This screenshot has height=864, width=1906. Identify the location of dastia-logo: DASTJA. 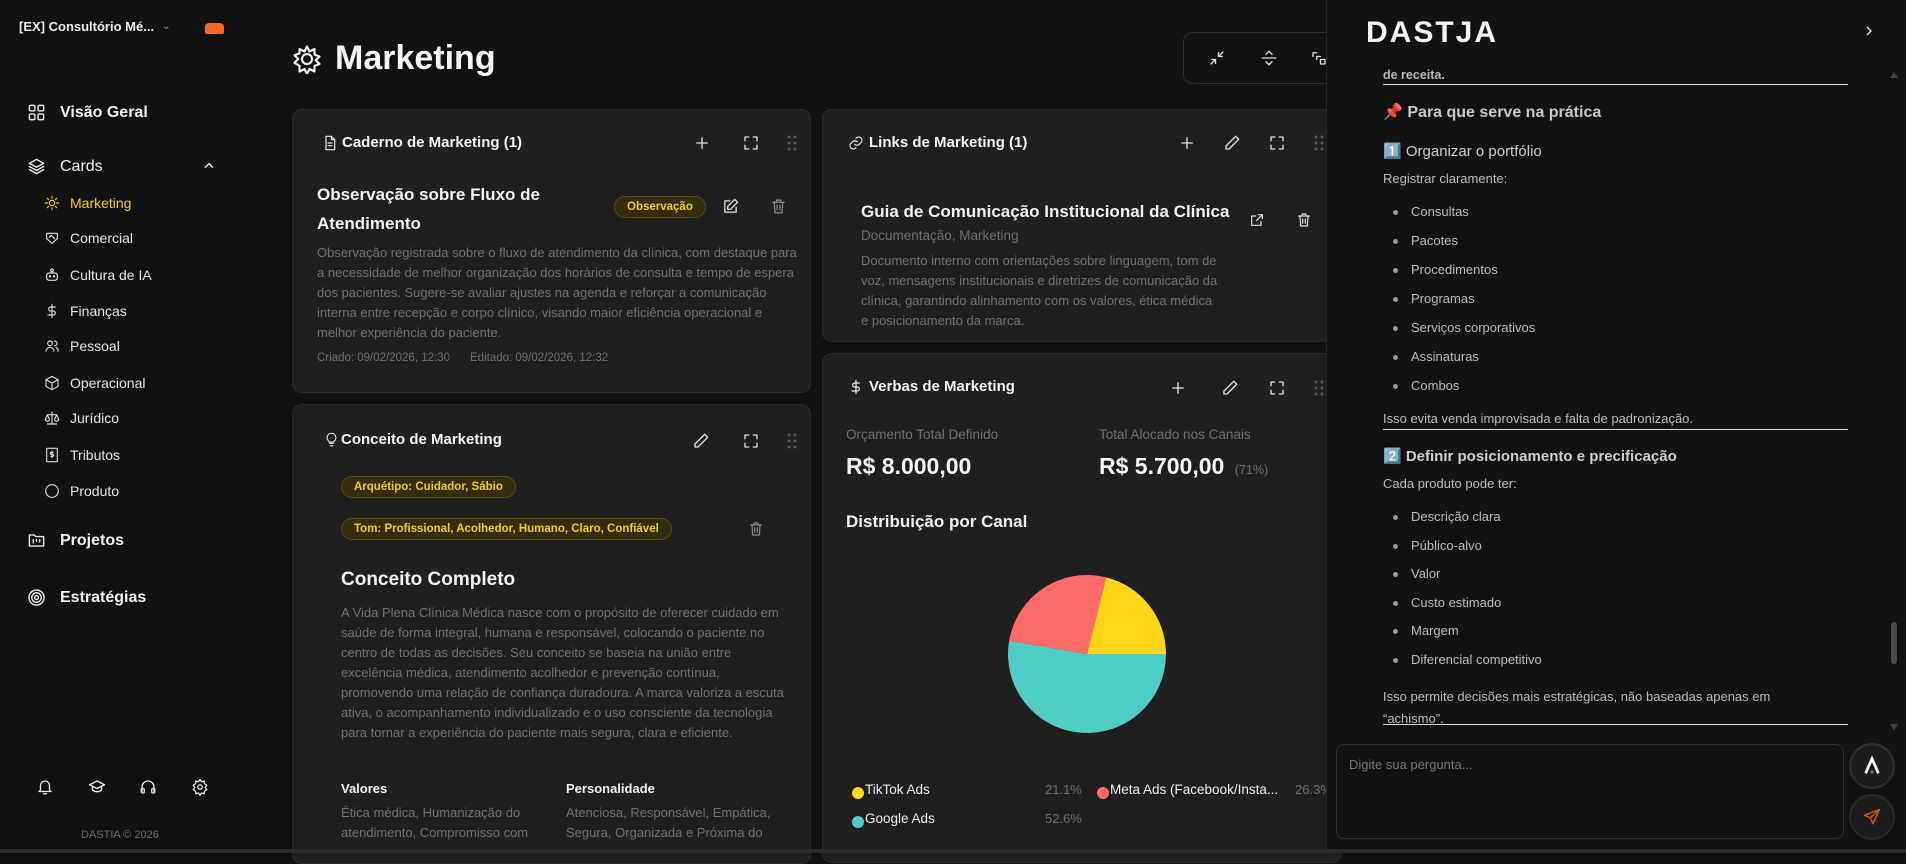
(1432, 32).